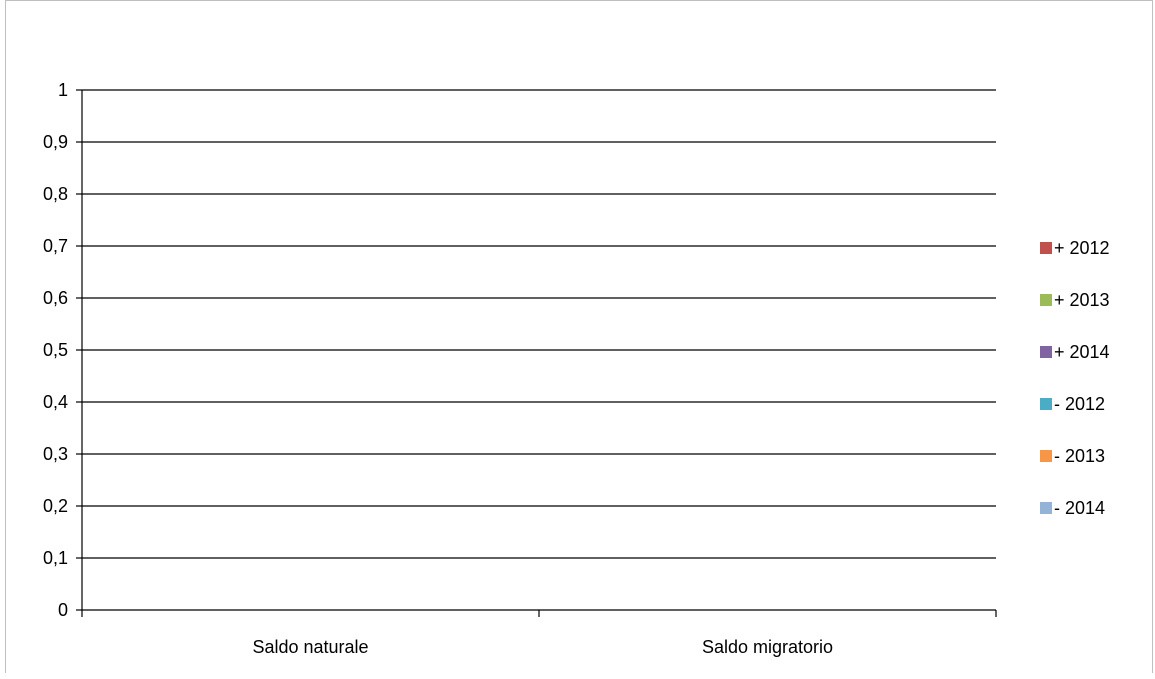  I want to click on y-tick-label: 0,7, so click(55, 246).